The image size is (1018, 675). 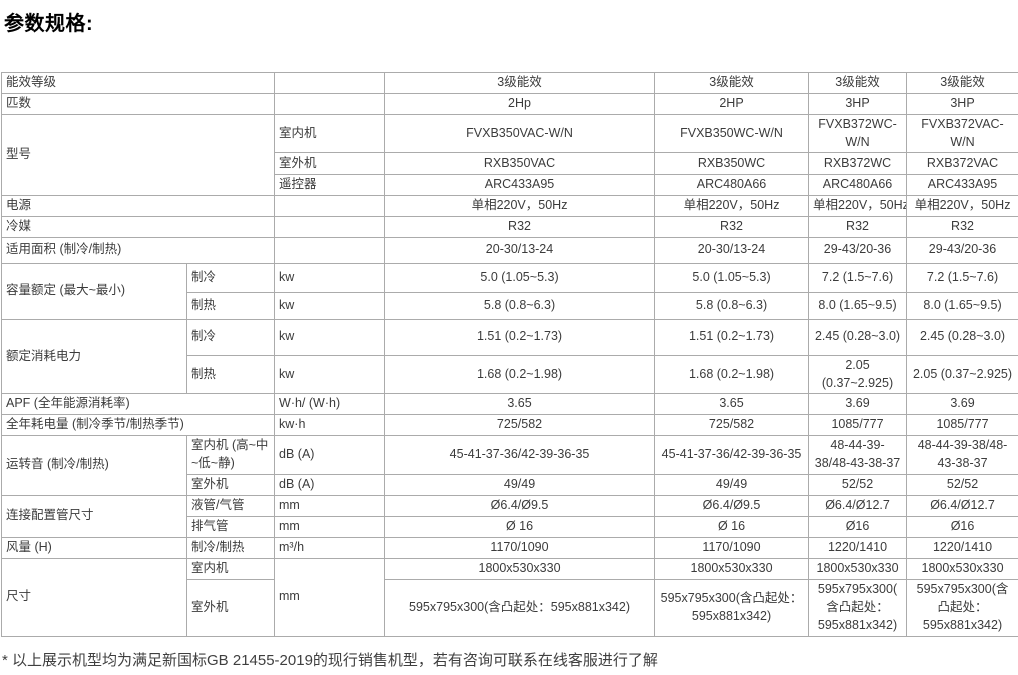 I want to click on spec-row-label: 电源, so click(x=138, y=206).